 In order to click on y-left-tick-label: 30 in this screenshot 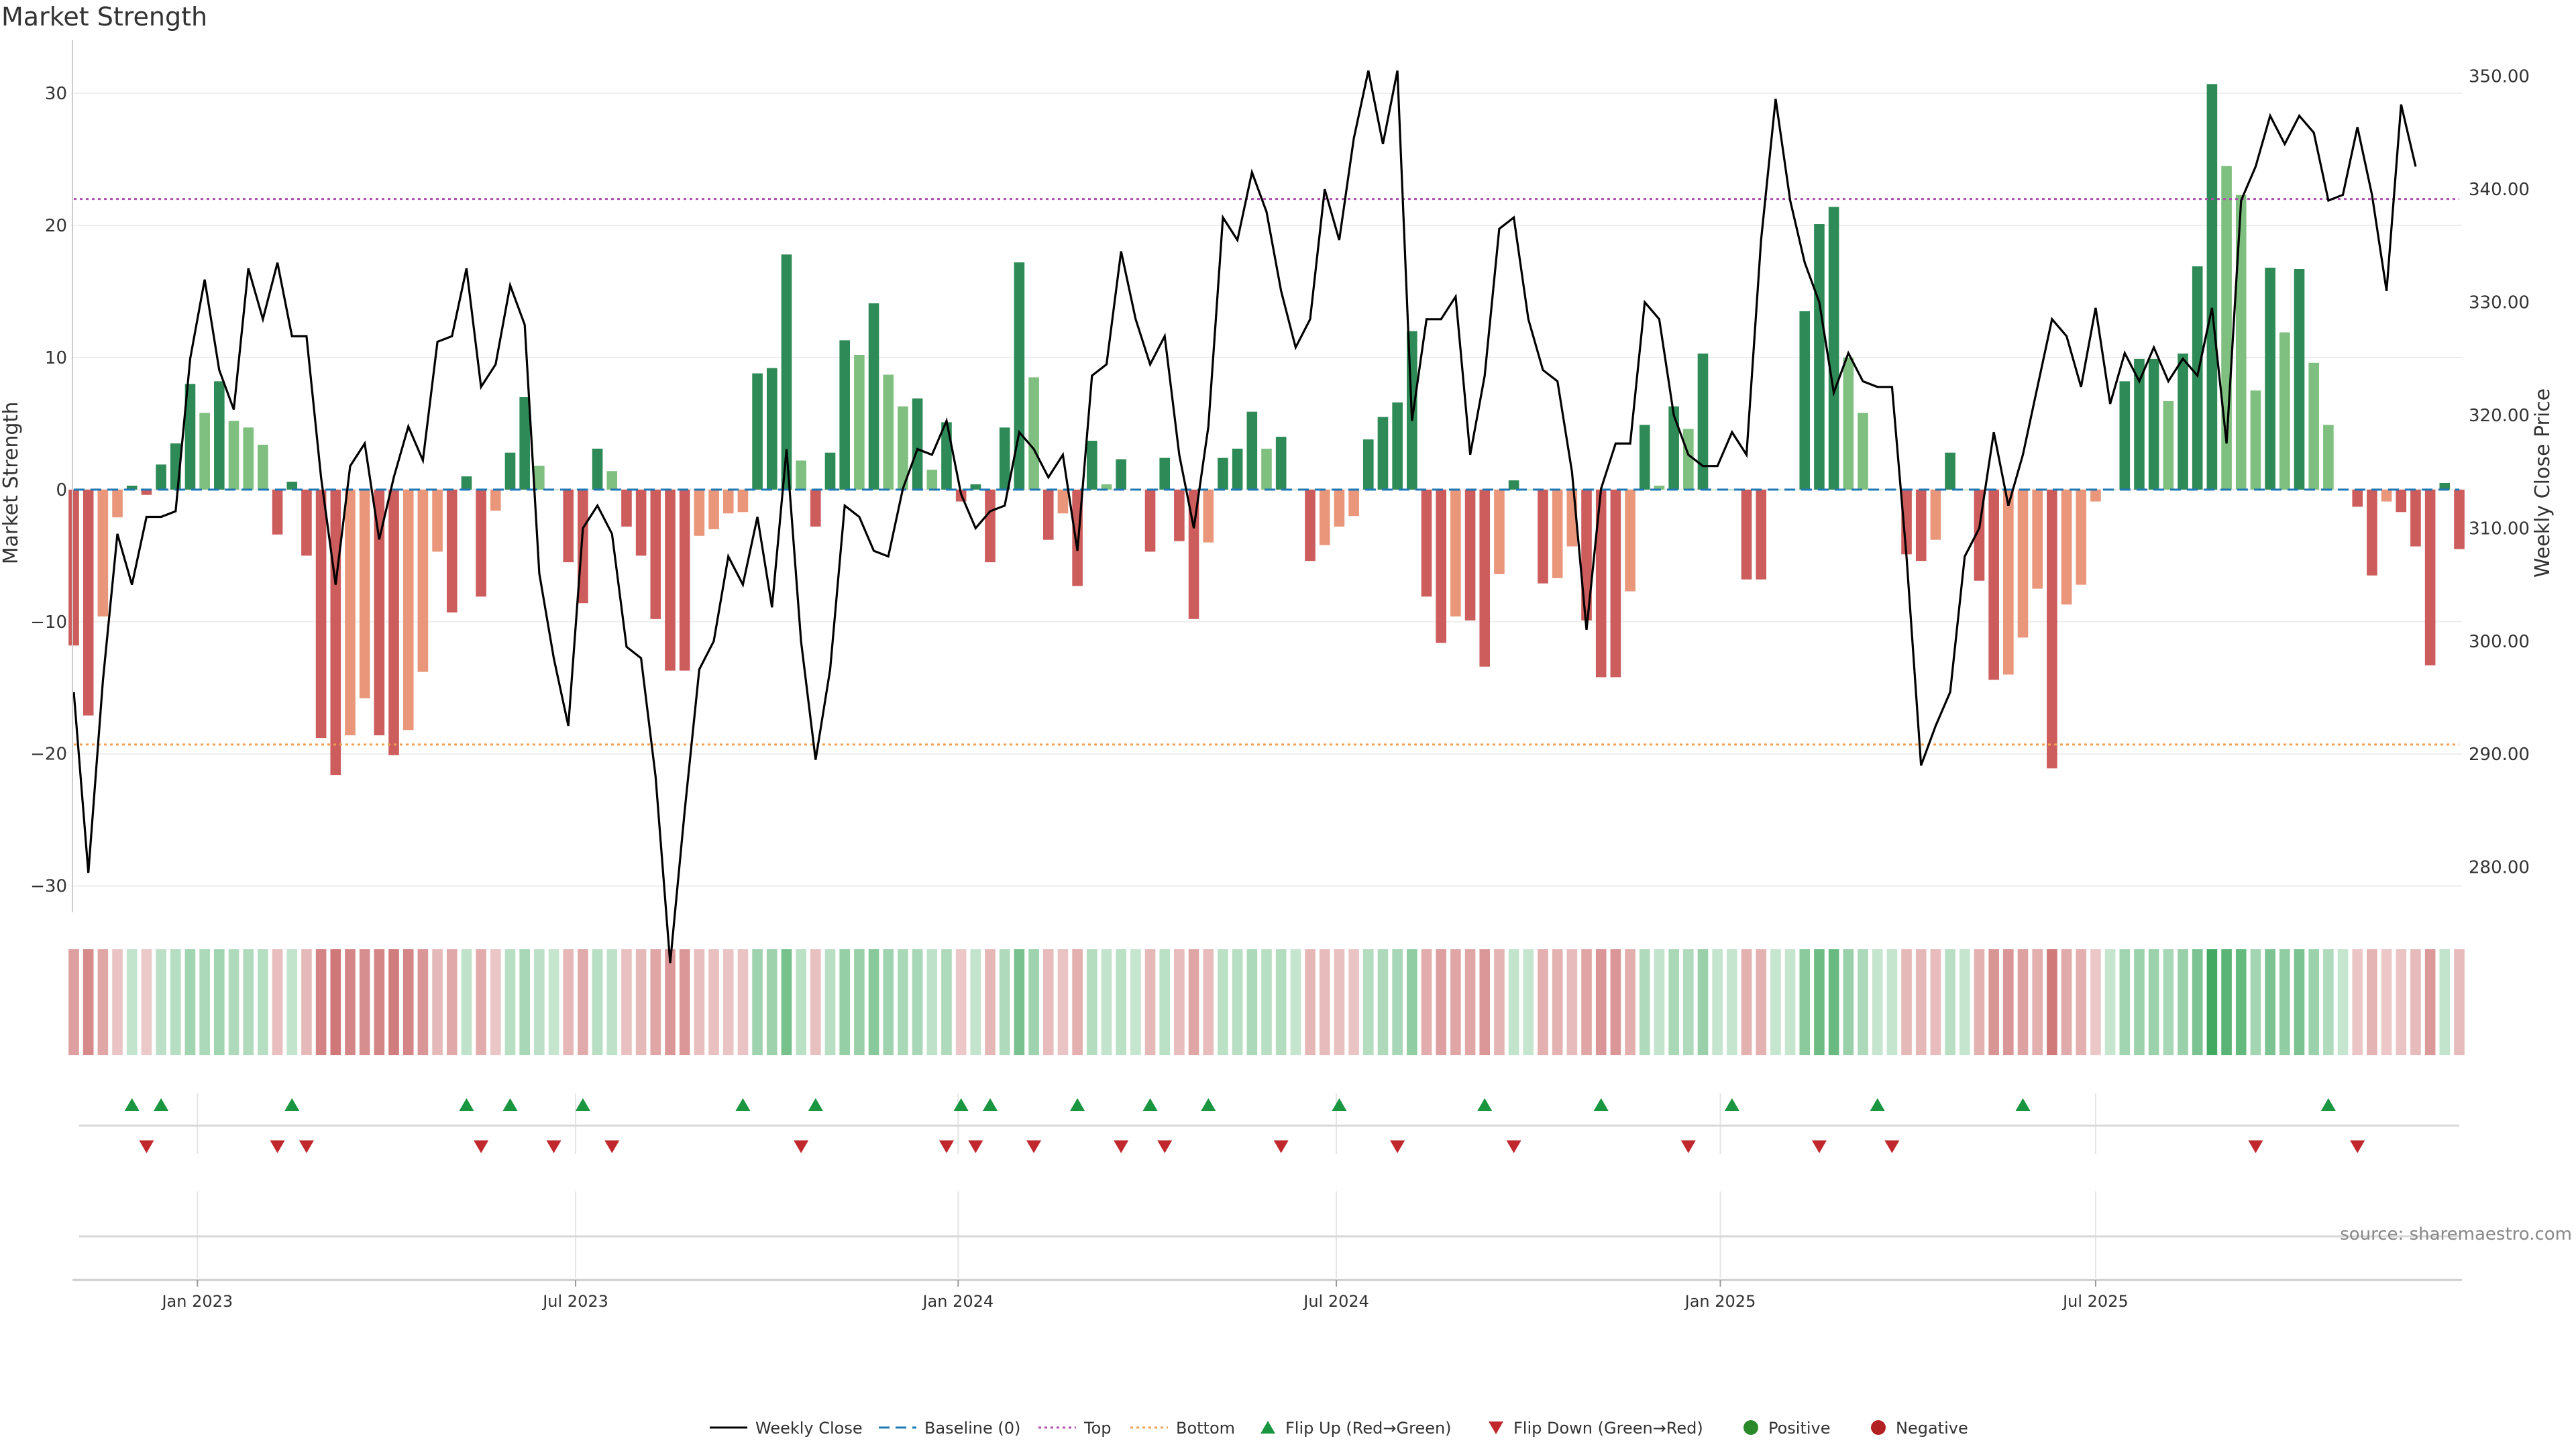, I will do `click(56, 94)`.